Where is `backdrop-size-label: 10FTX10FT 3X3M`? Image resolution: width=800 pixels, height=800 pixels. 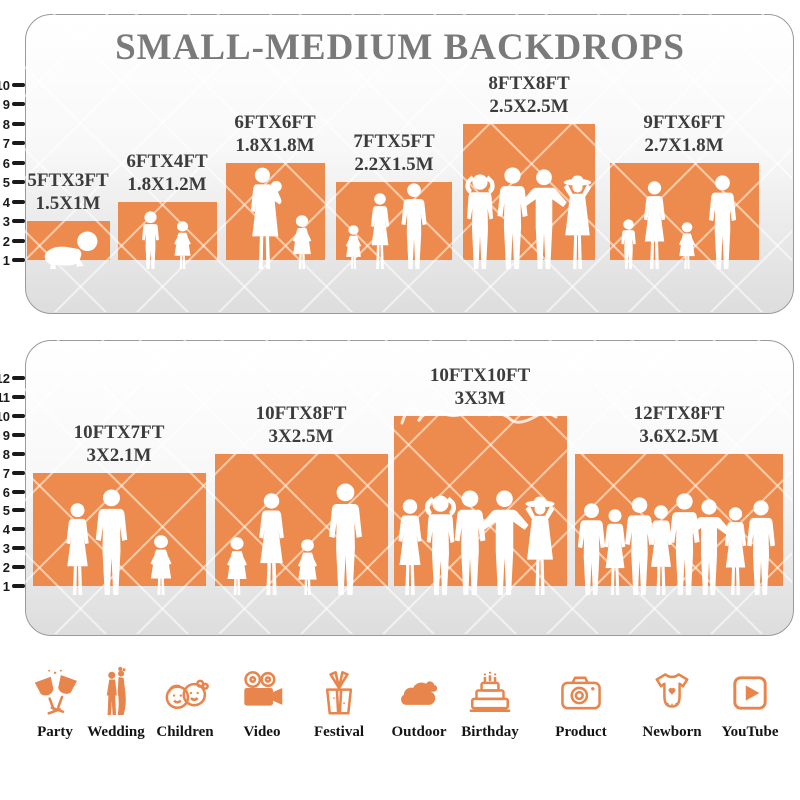 backdrop-size-label: 10FTX10FT 3X3M is located at coordinates (480, 387).